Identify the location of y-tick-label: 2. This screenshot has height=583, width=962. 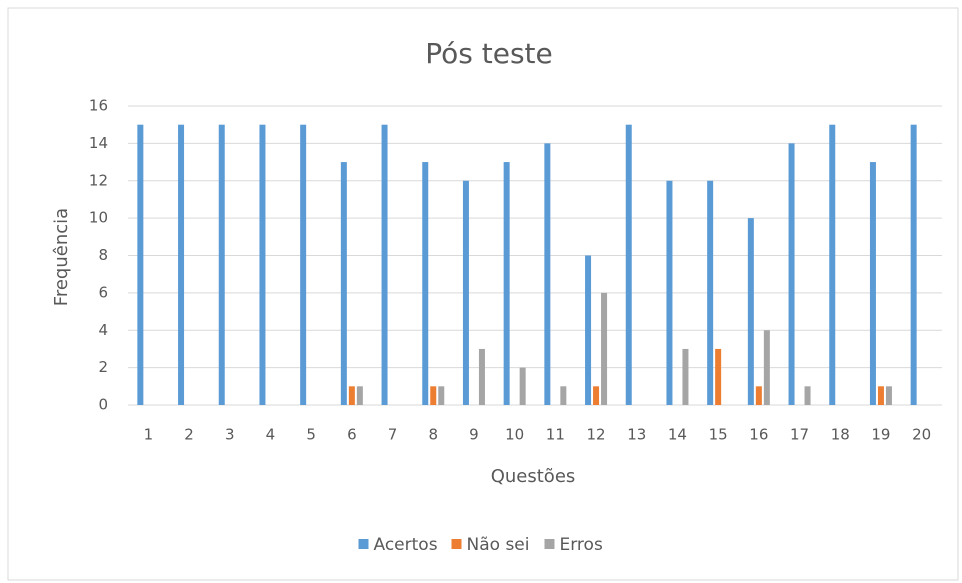
(103, 367).